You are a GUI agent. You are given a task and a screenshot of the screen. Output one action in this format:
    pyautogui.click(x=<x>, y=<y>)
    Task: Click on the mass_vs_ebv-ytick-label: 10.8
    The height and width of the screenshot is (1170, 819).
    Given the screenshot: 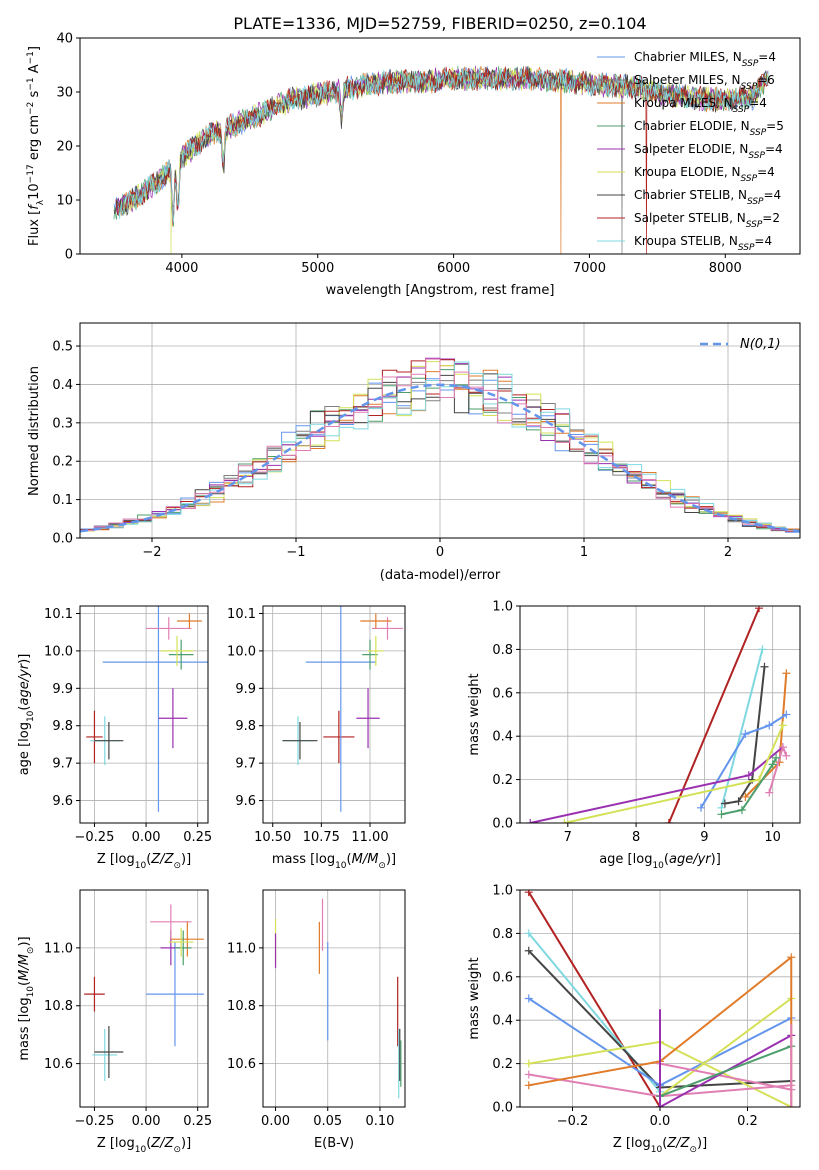 What is the action you would take?
    pyautogui.click(x=241, y=1006)
    